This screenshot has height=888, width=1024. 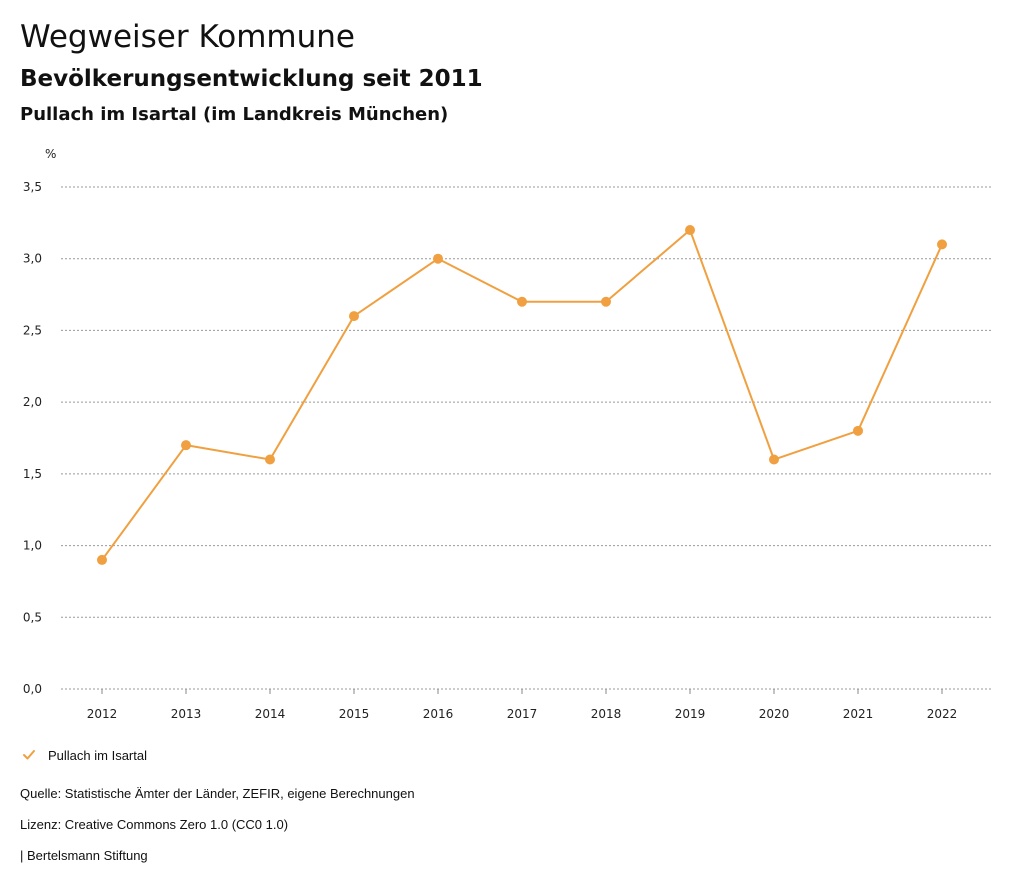 What do you see at coordinates (32, 259) in the screenshot?
I see `y-tick-label: 3,0` at bounding box center [32, 259].